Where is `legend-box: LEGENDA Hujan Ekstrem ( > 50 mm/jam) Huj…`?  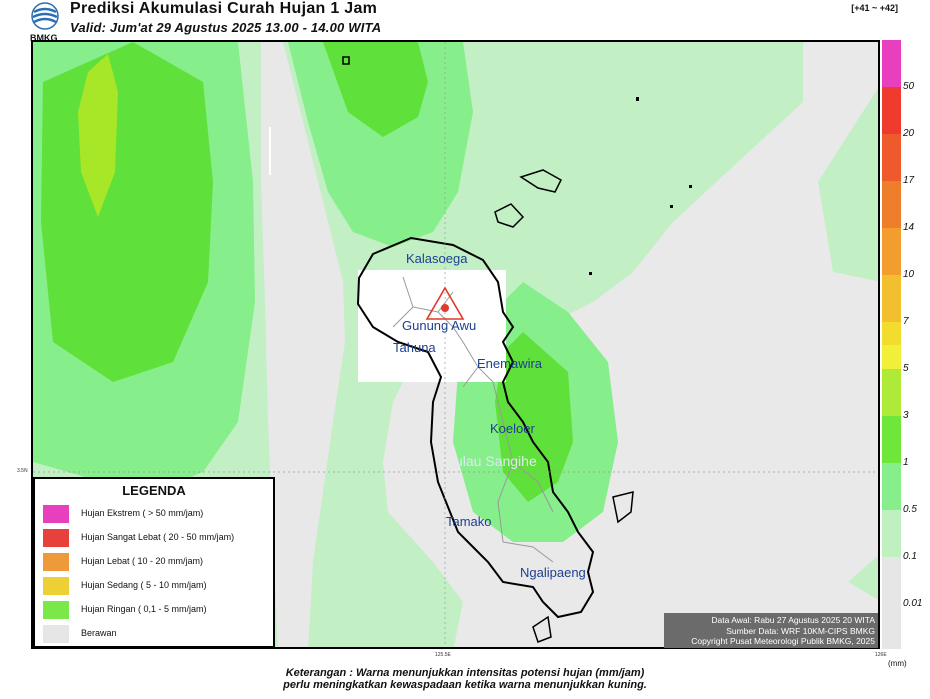 legend-box: LEGENDA Hujan Ekstrem ( > 50 mm/jam) Huj… is located at coordinates (154, 562).